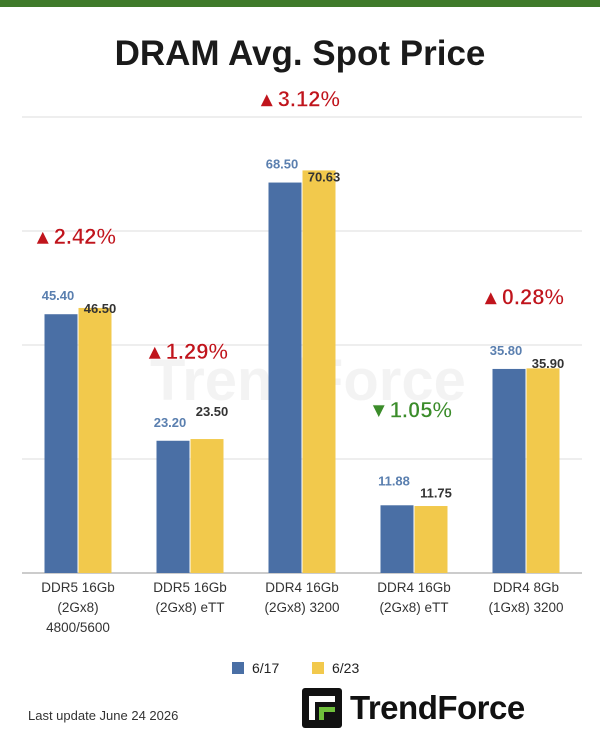  I want to click on last-update-text: Last update June 24 2026, so click(103, 715).